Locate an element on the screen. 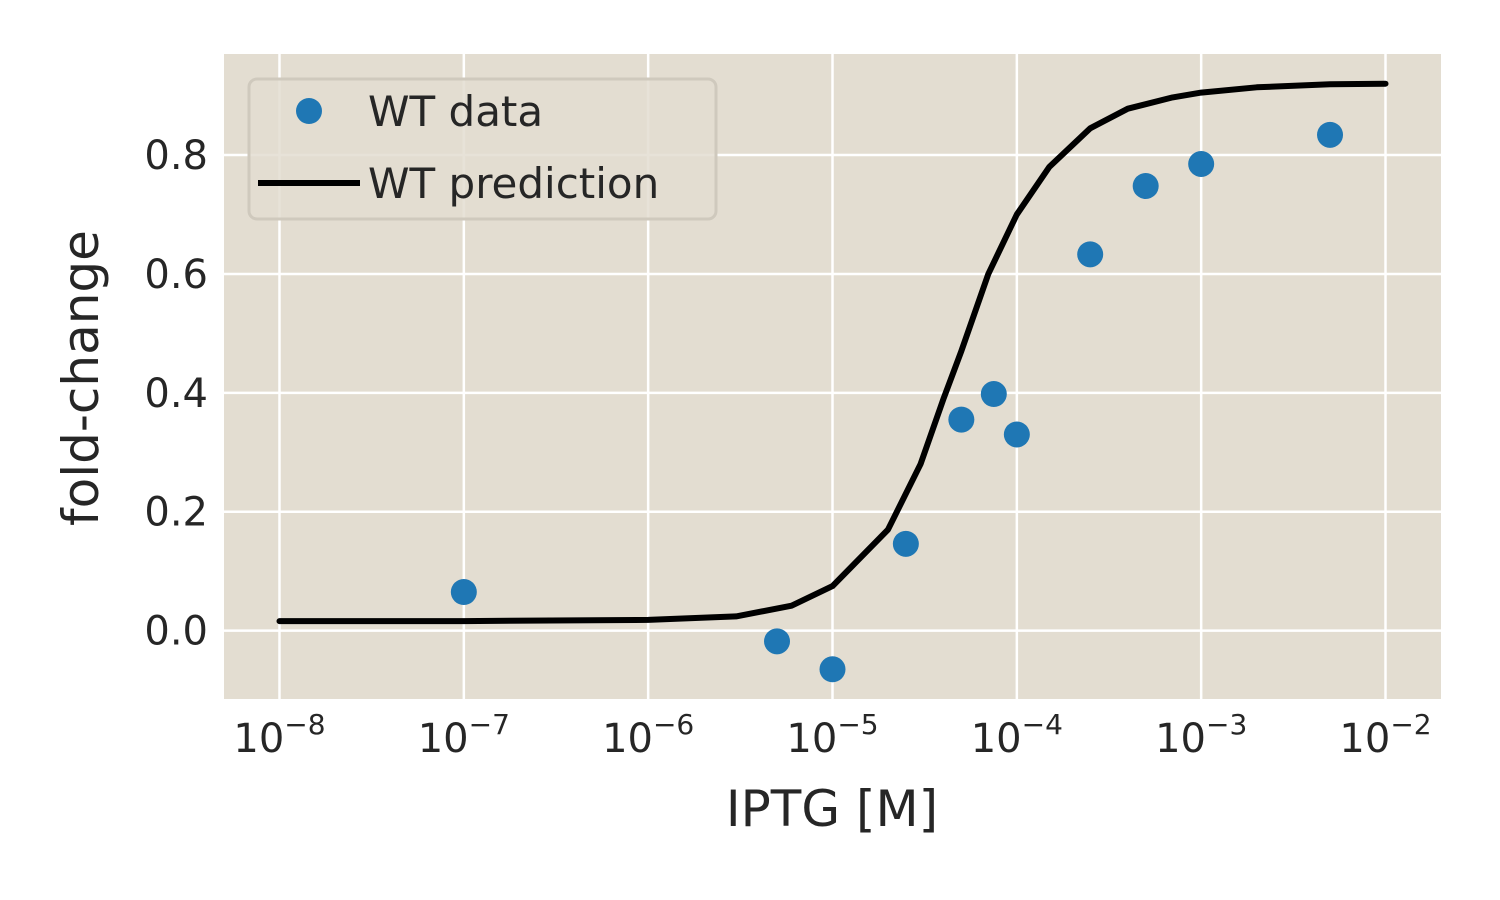 Image resolution: width=1500 pixels, height=900 pixels. x-tick-exponent: −3 is located at coordinates (1226, 724).